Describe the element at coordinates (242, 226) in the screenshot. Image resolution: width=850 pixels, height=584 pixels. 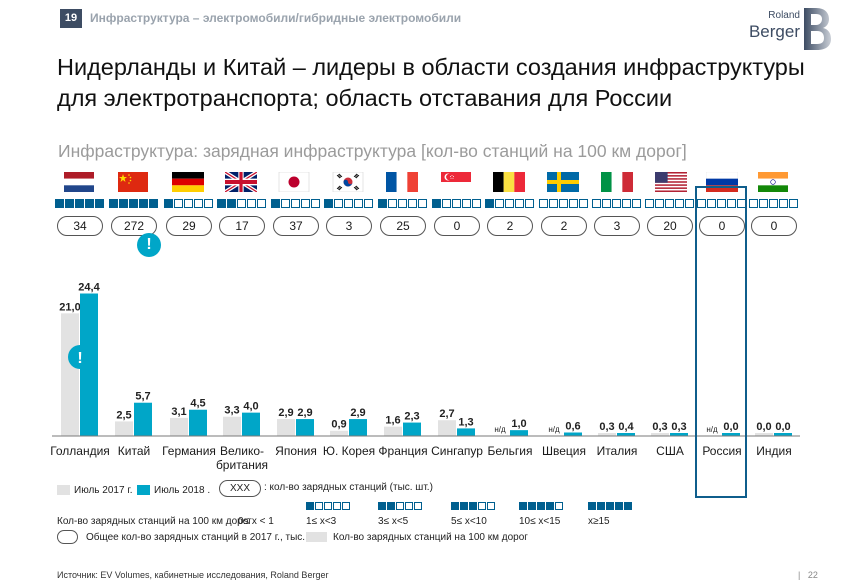
I see `total-stations-pill: 17` at that location.